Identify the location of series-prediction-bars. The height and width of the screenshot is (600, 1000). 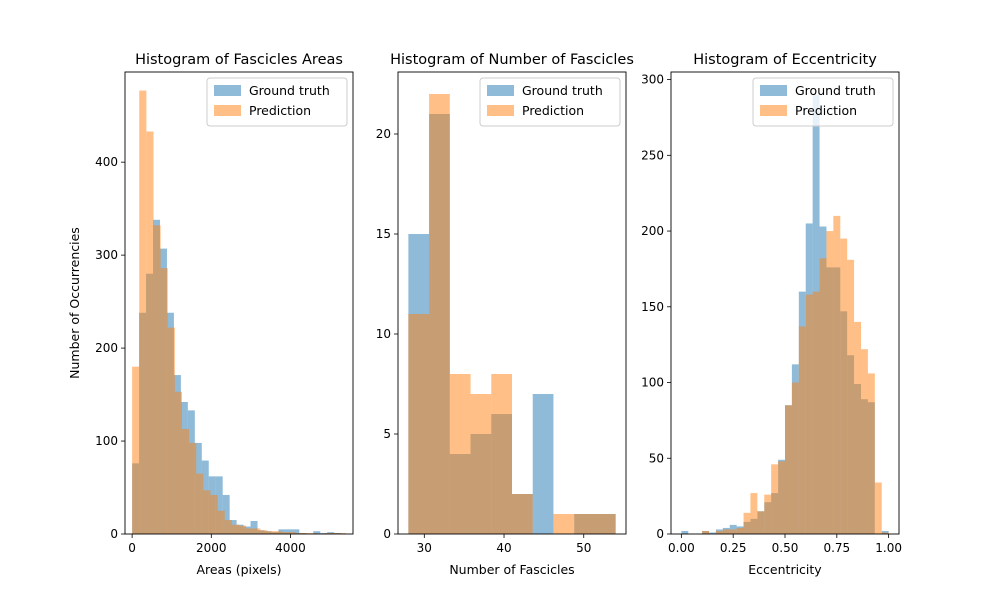
(795, 374).